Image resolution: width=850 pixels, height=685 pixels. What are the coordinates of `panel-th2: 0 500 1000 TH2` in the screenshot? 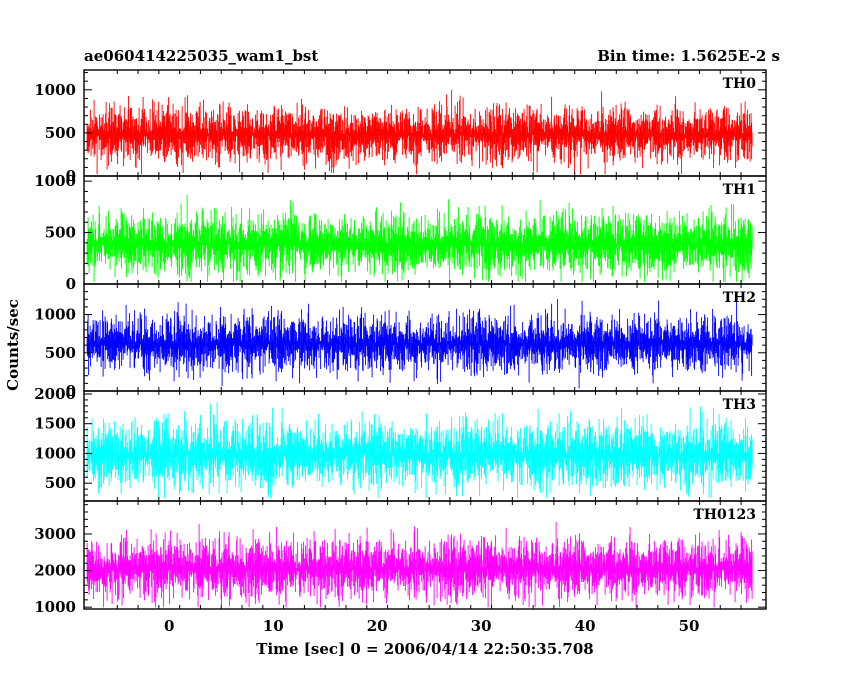 It's located at (400, 341).